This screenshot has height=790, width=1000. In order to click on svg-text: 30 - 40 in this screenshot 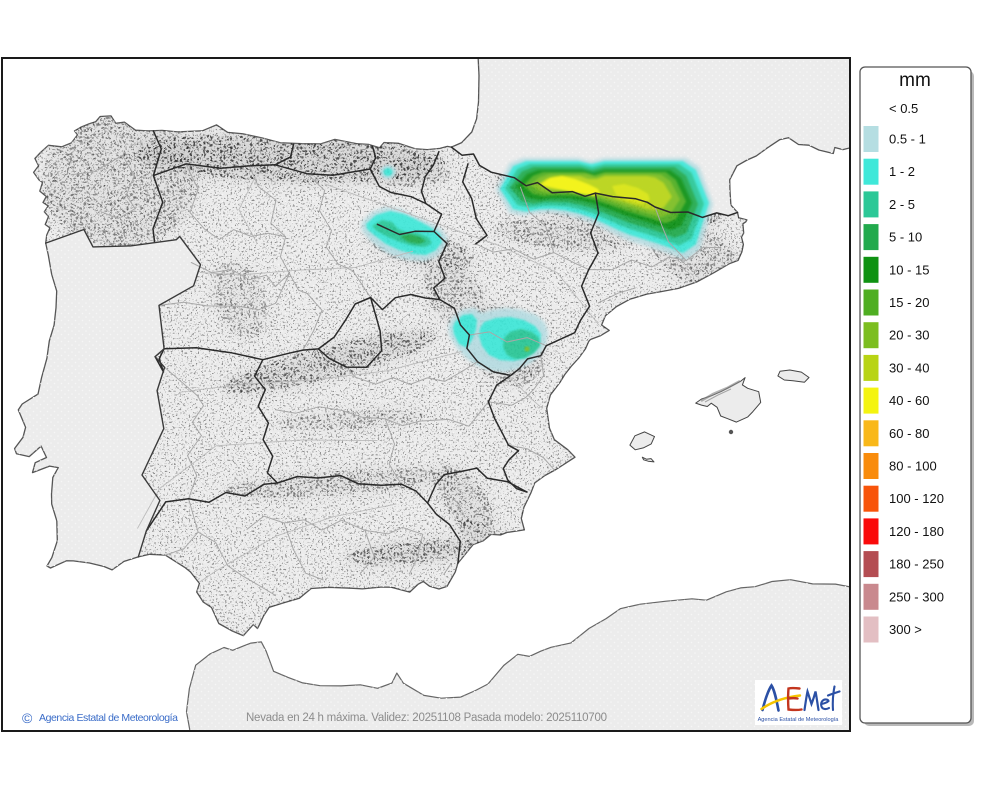, I will do `click(909, 367)`.